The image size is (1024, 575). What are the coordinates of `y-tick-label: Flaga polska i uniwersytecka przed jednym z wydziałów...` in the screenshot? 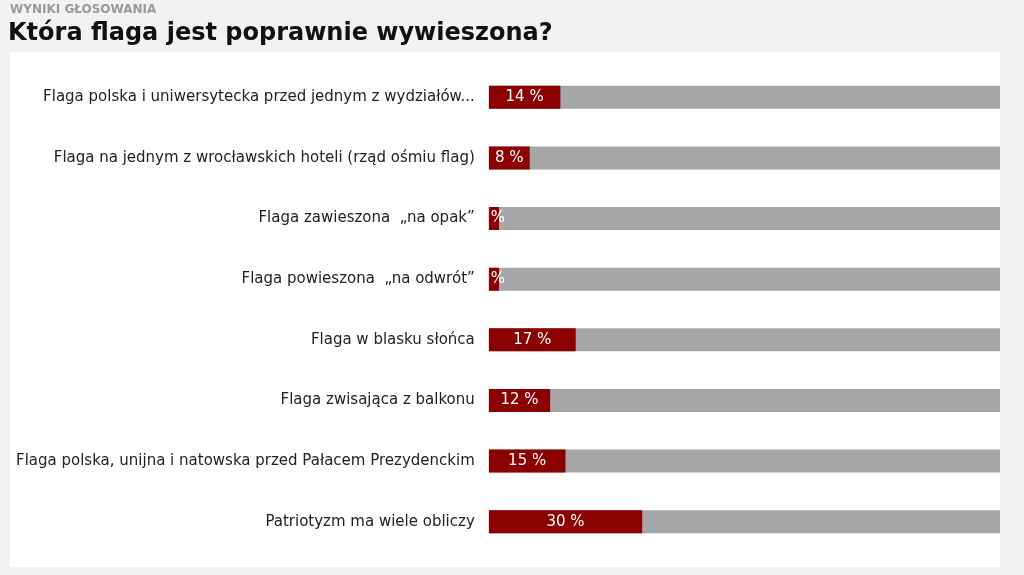 It's located at (259, 96).